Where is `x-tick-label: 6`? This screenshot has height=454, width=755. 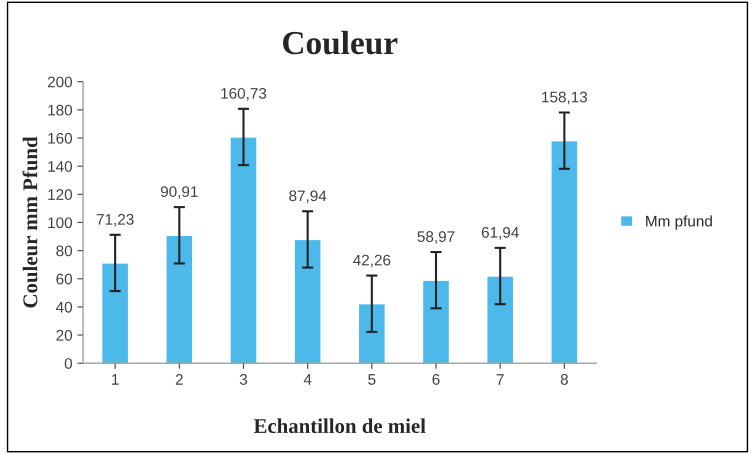
x-tick-label: 6 is located at coordinates (436, 379).